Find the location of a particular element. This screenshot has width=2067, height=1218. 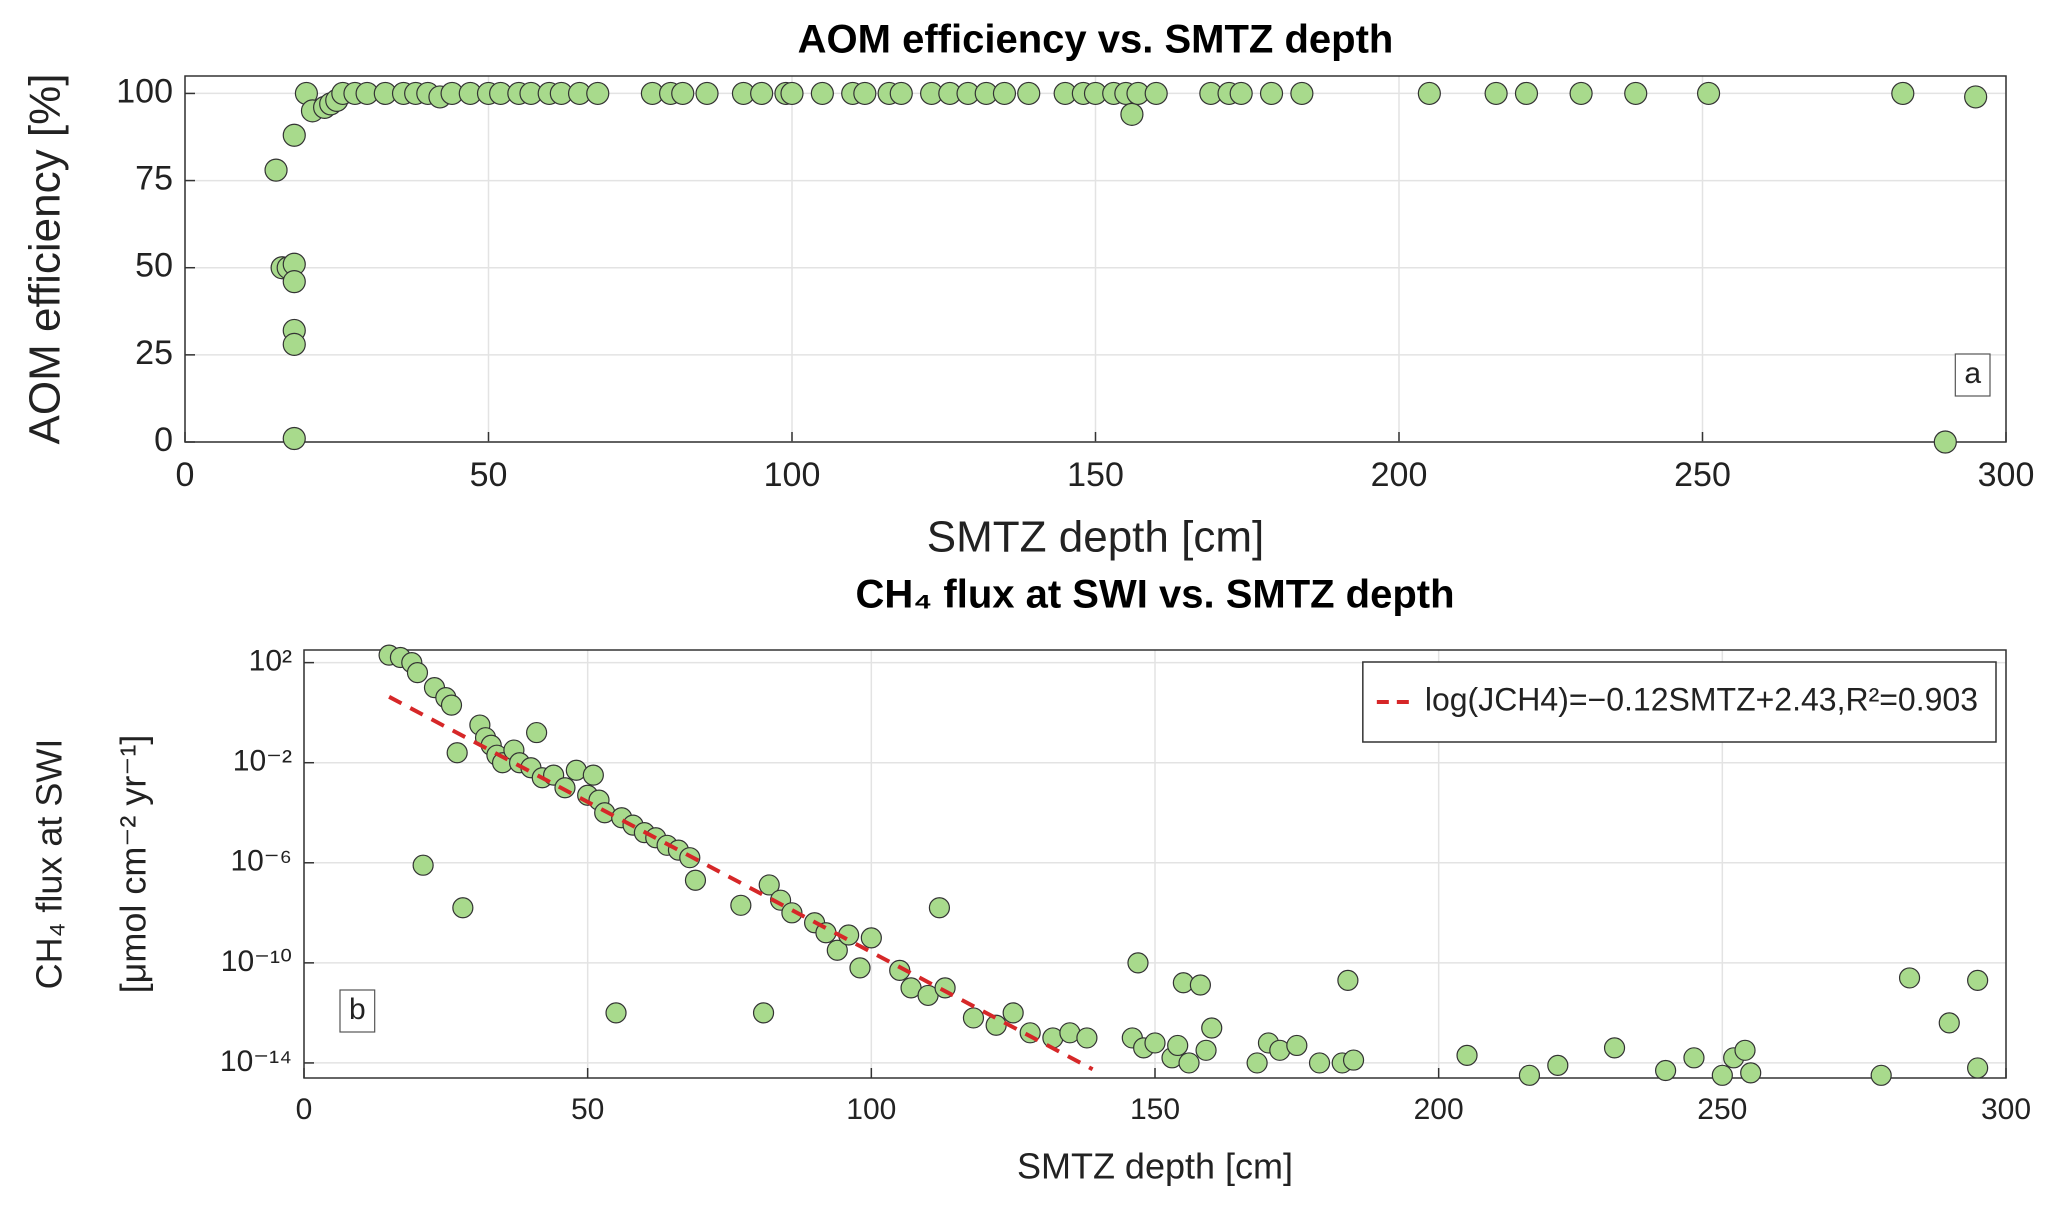

legend-label: log(JCH4)=−0.12SMTZ+2.43,R²=0.903 is located at coordinates (1701, 699).